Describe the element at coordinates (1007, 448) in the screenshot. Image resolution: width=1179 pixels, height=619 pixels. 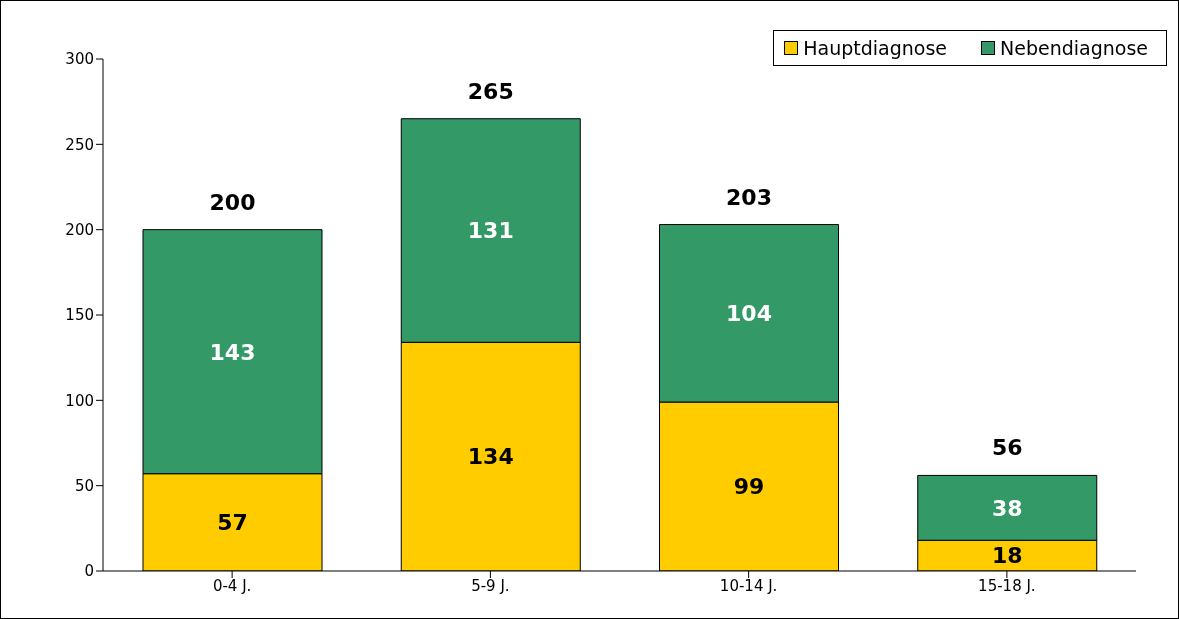
I see `total-label: 56` at that location.